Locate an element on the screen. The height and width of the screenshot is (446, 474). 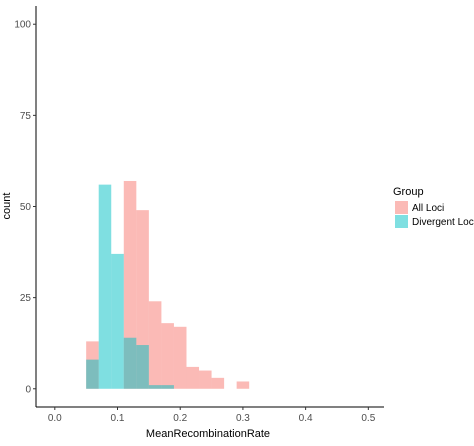
y-tick-label: 75 is located at coordinates (26, 116).